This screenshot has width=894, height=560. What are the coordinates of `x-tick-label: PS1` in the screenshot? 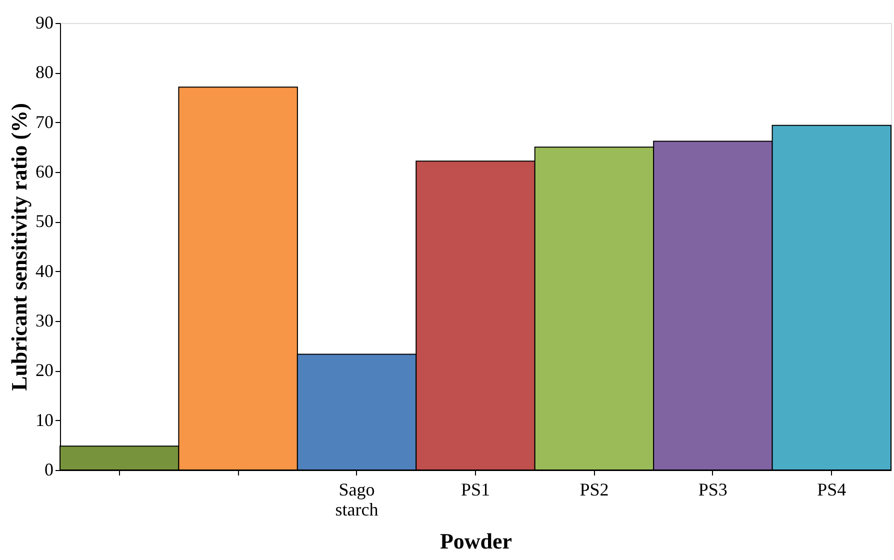 It's located at (475, 490).